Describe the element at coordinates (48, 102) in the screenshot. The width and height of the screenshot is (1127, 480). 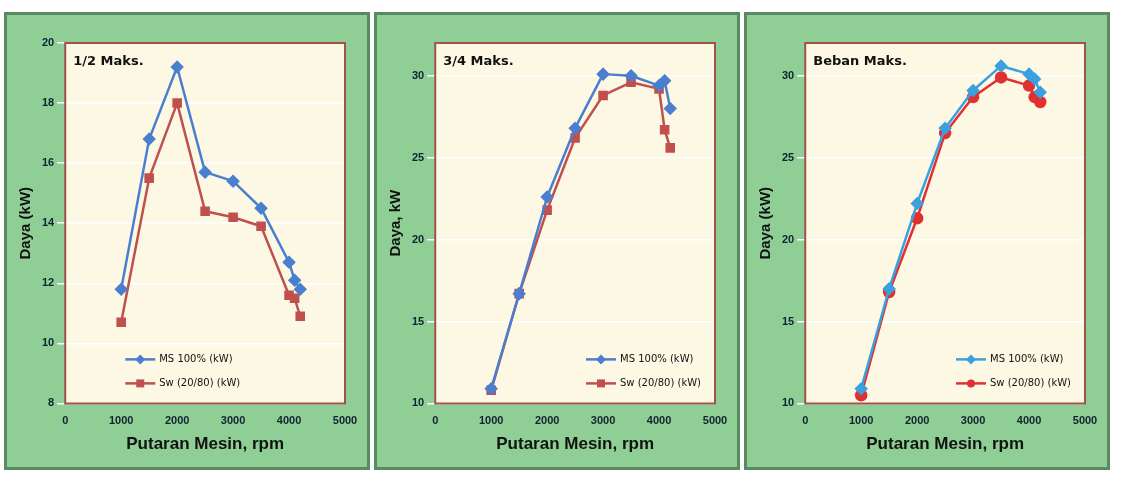
I see `y-tick-label: 18` at that location.